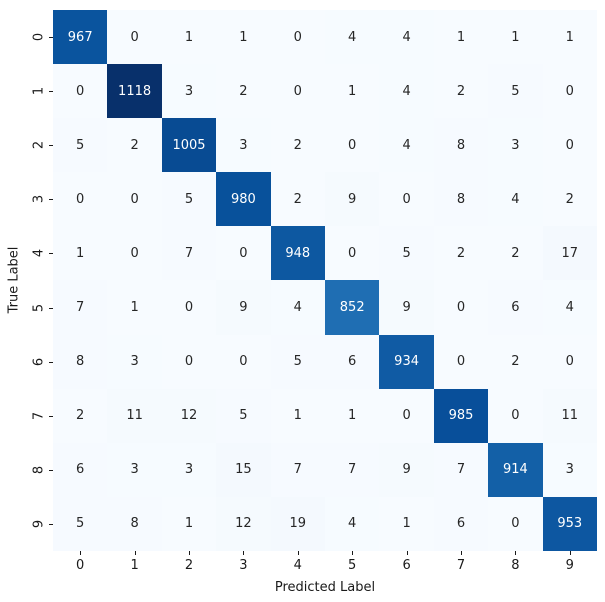  Describe the element at coordinates (515, 523) in the screenshot. I see `heatmap-cell-r9-c8: 0` at that location.